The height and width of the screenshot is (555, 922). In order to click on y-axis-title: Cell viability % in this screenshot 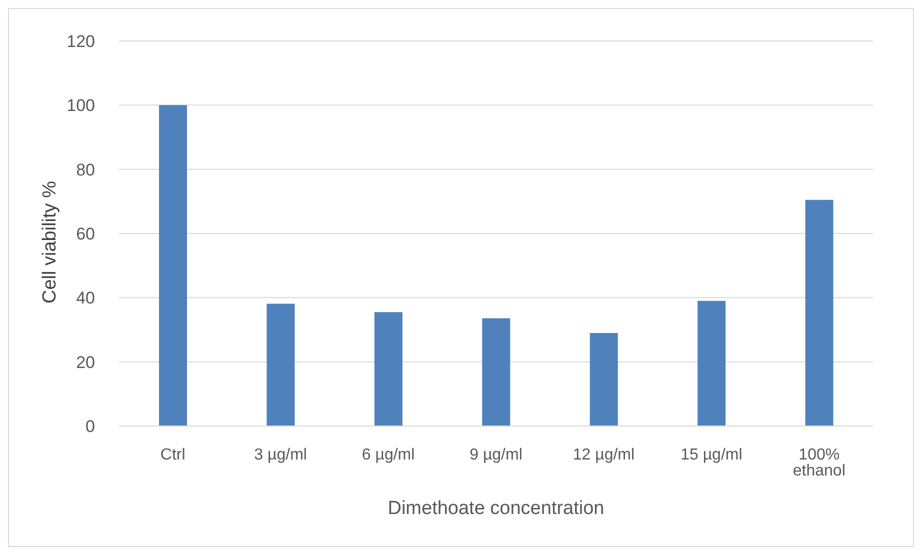, I will do `click(50, 242)`.